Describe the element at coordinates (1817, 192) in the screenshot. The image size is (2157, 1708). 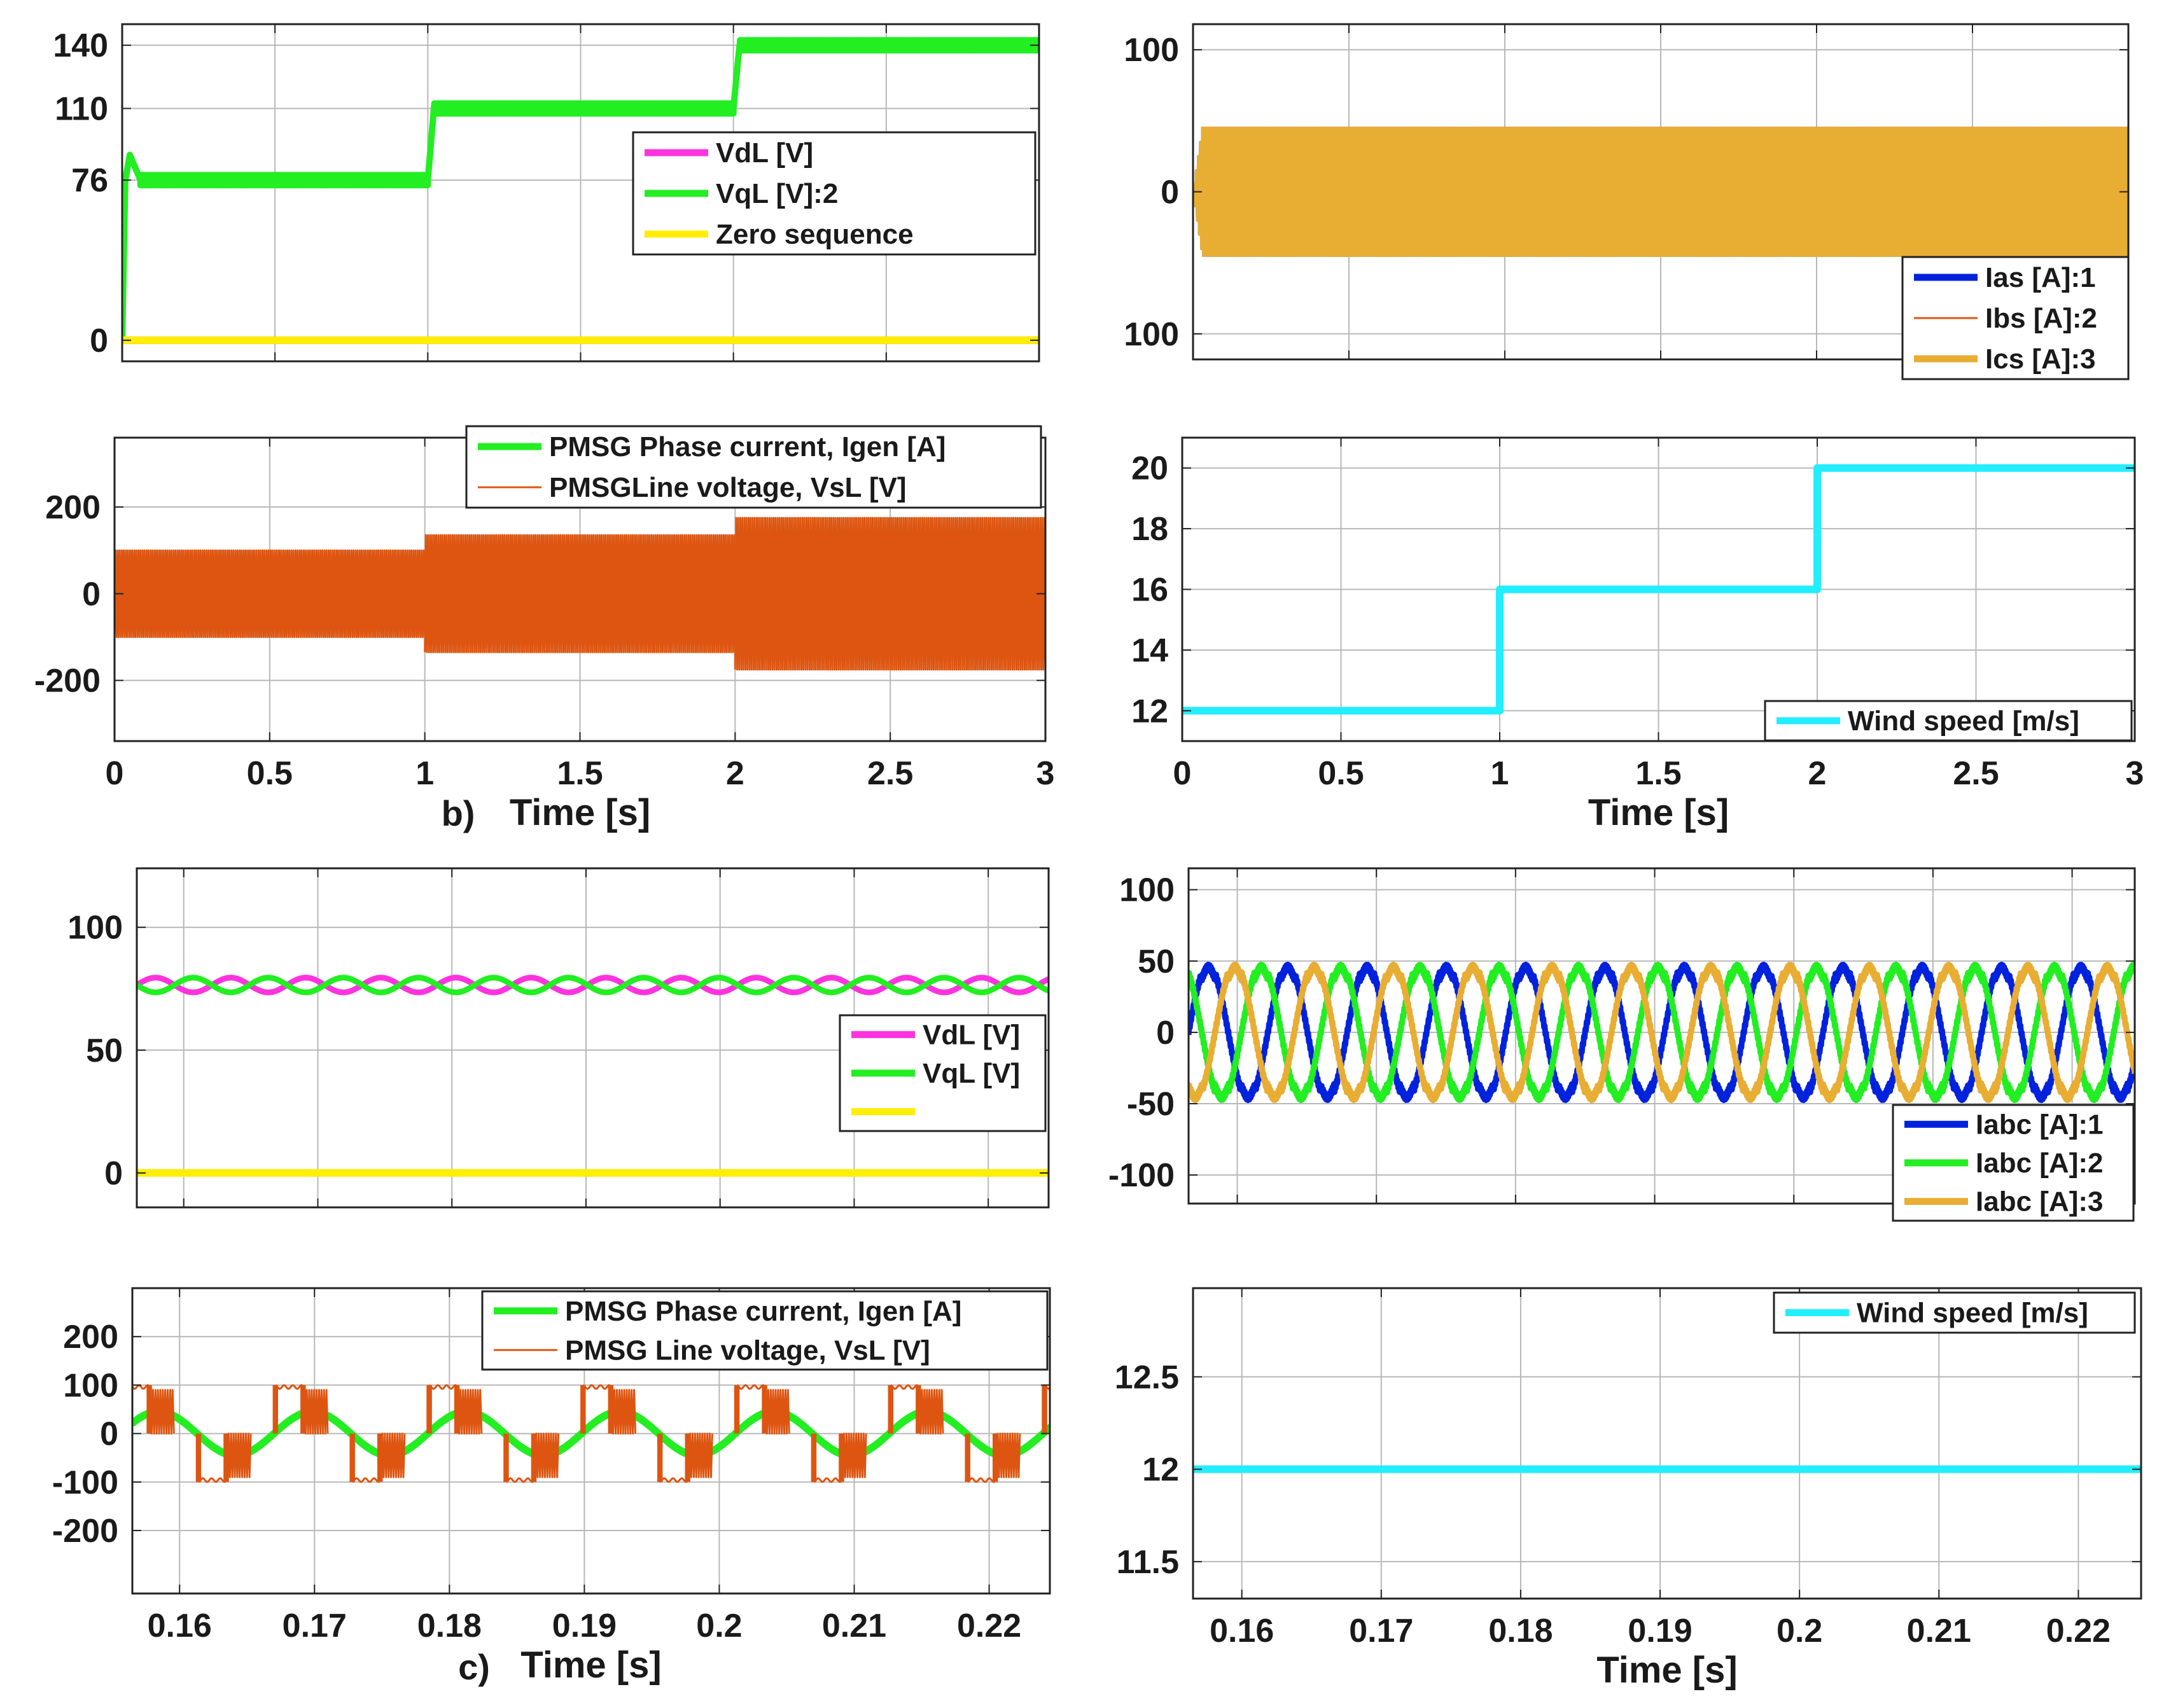
I see `series-ics-a-3-dense-fill` at that location.